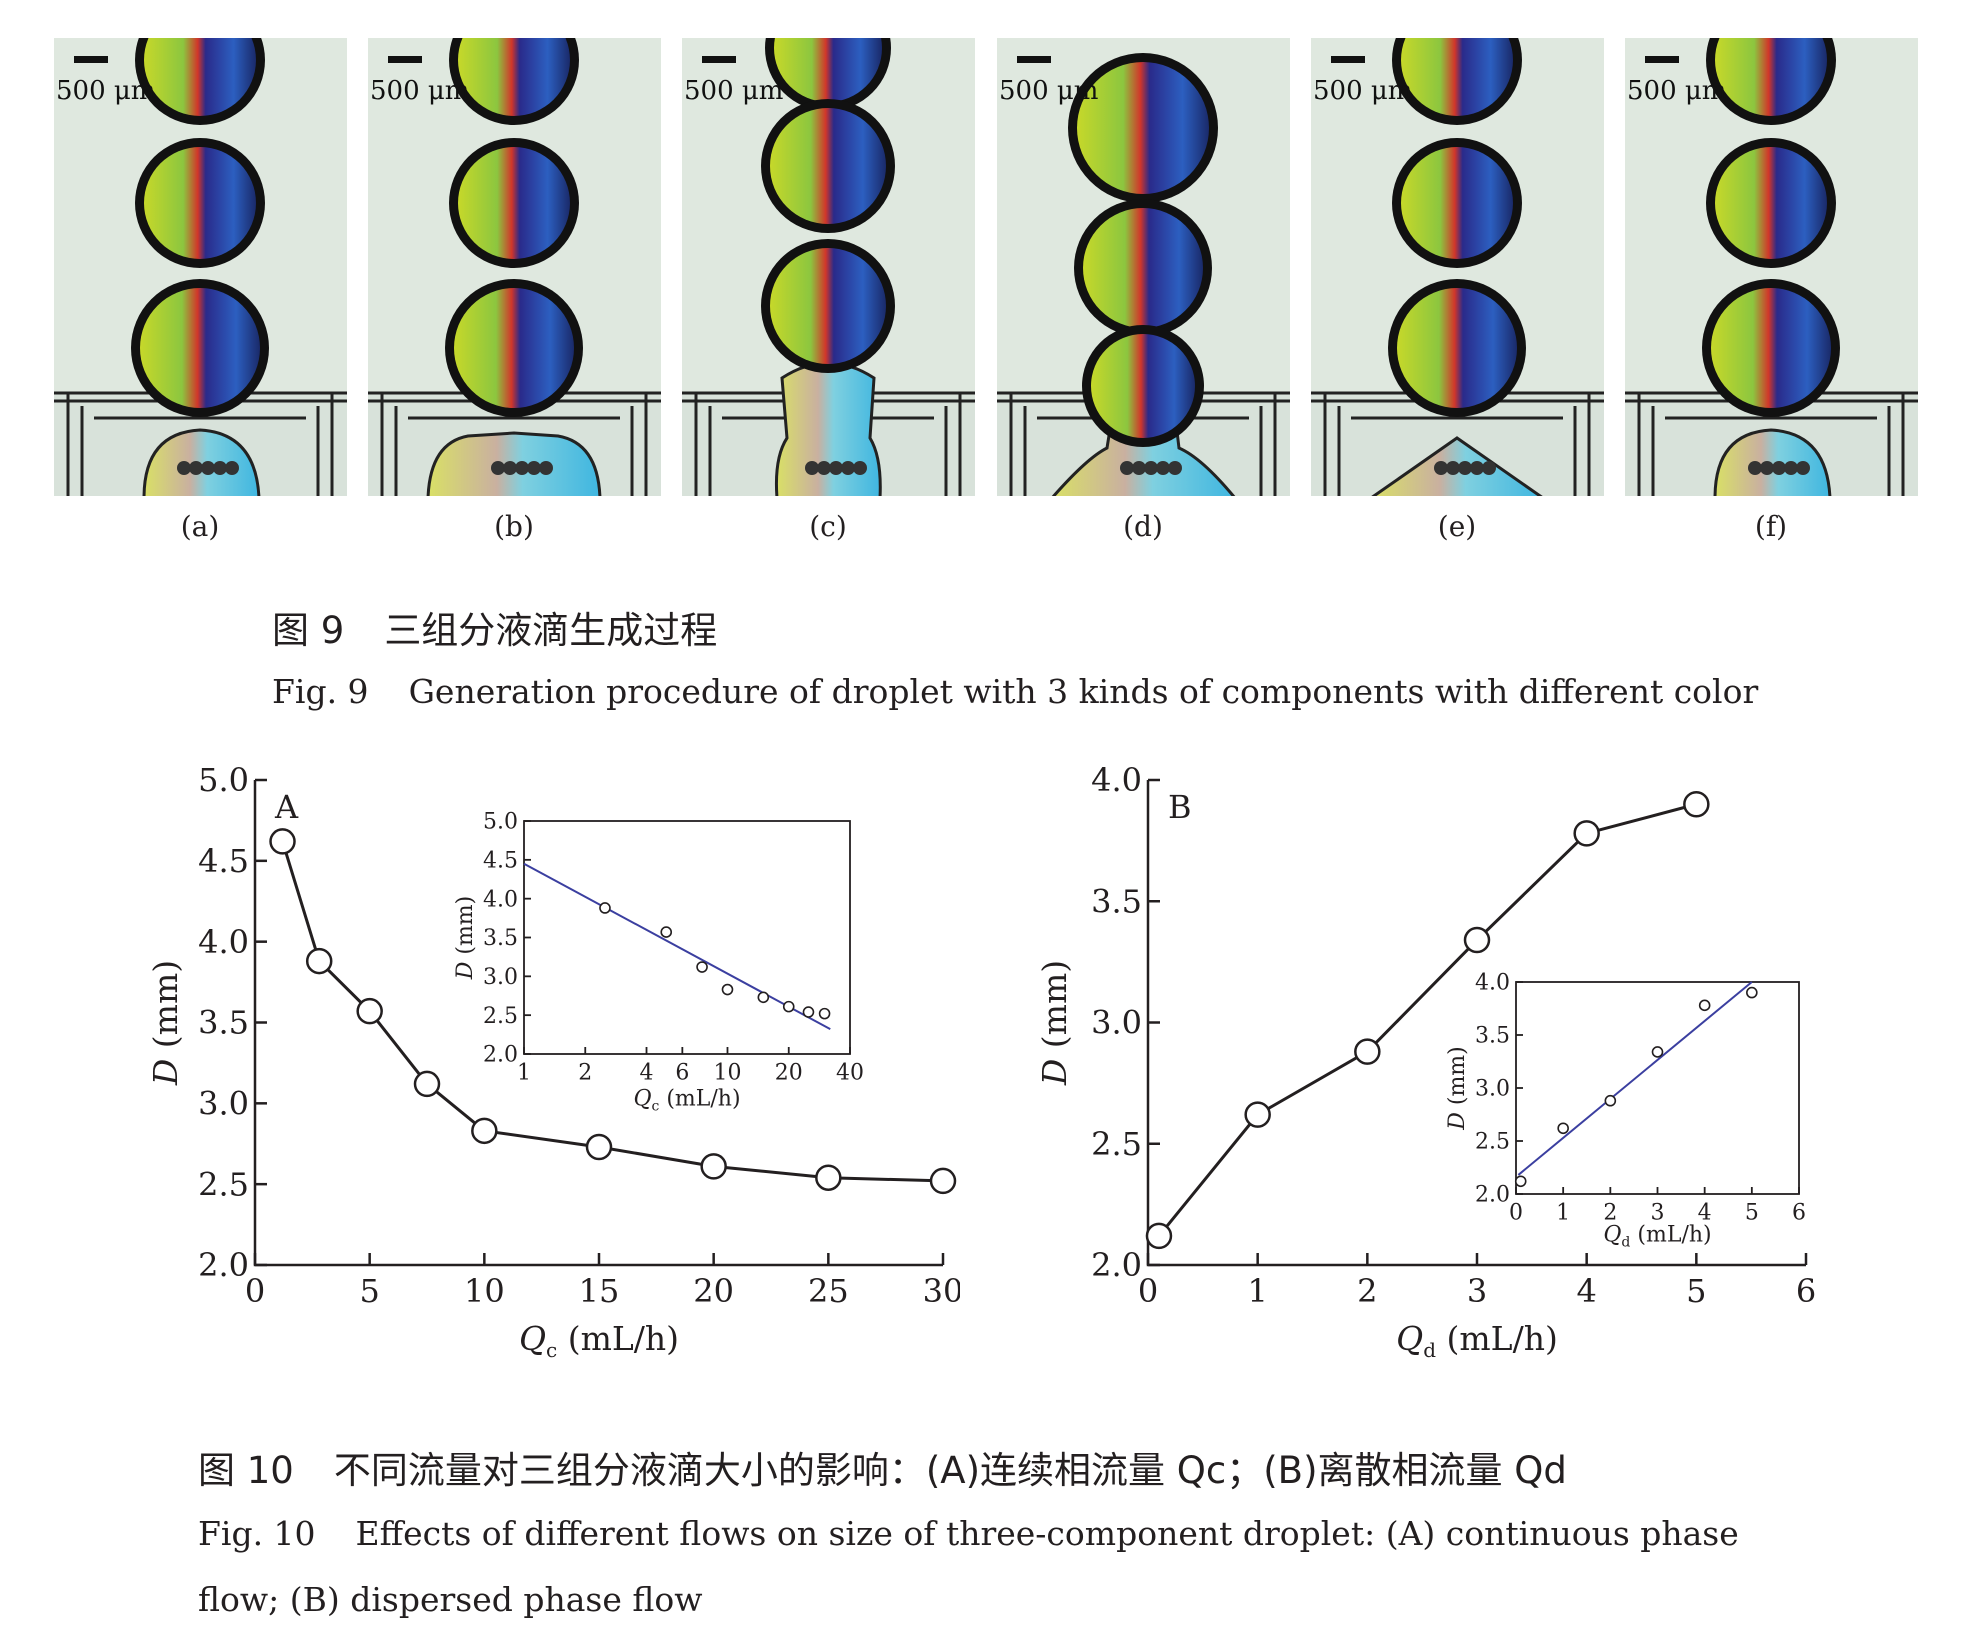 The image size is (1962, 1650). What do you see at coordinates (850, 1072) in the screenshot?
I see `x-tick-label: 40` at bounding box center [850, 1072].